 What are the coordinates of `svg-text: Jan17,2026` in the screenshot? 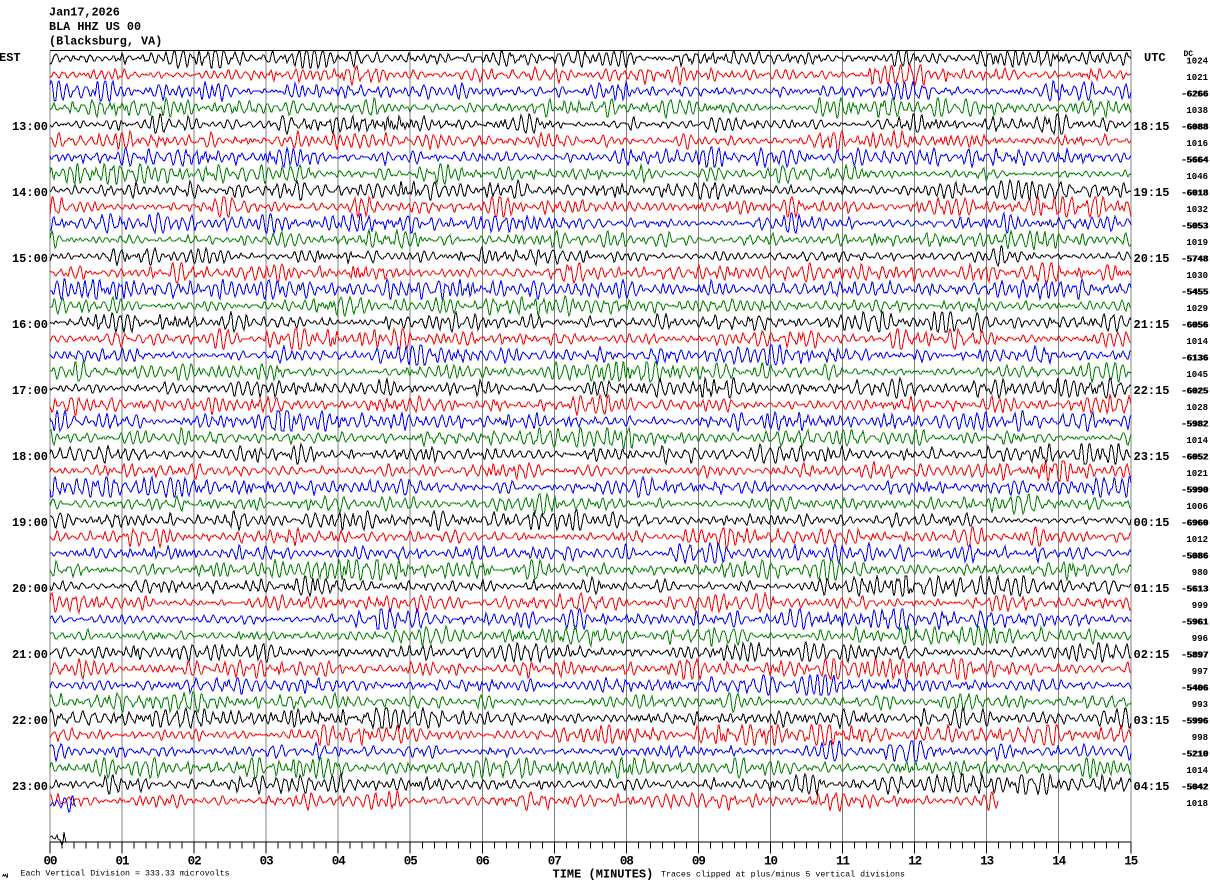 It's located at (84, 13).